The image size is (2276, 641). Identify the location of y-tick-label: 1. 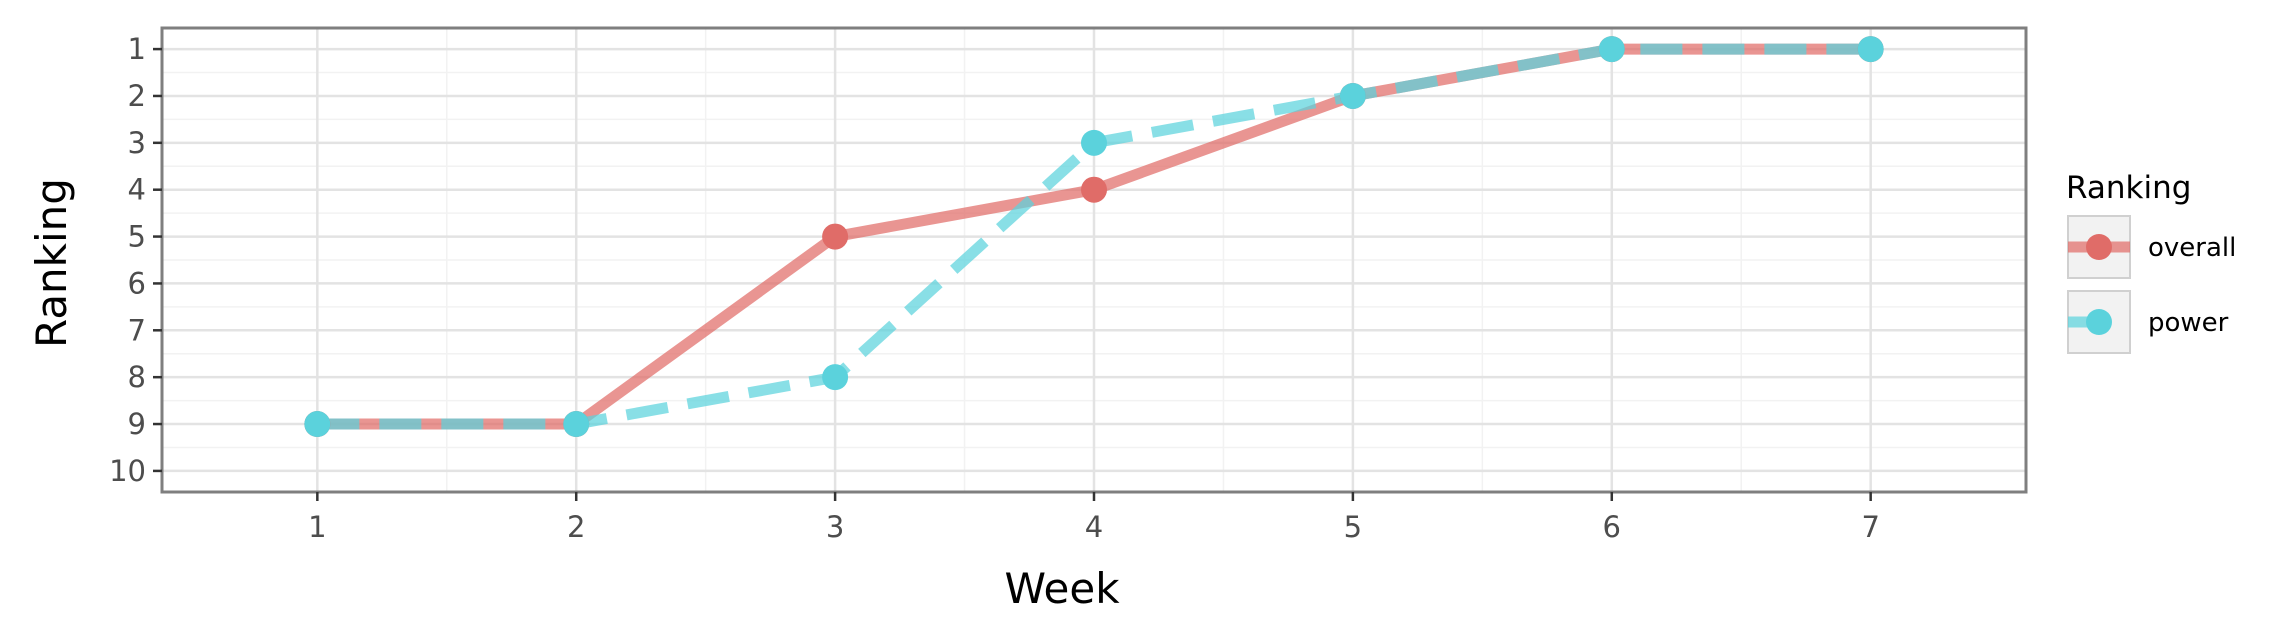
(137, 49).